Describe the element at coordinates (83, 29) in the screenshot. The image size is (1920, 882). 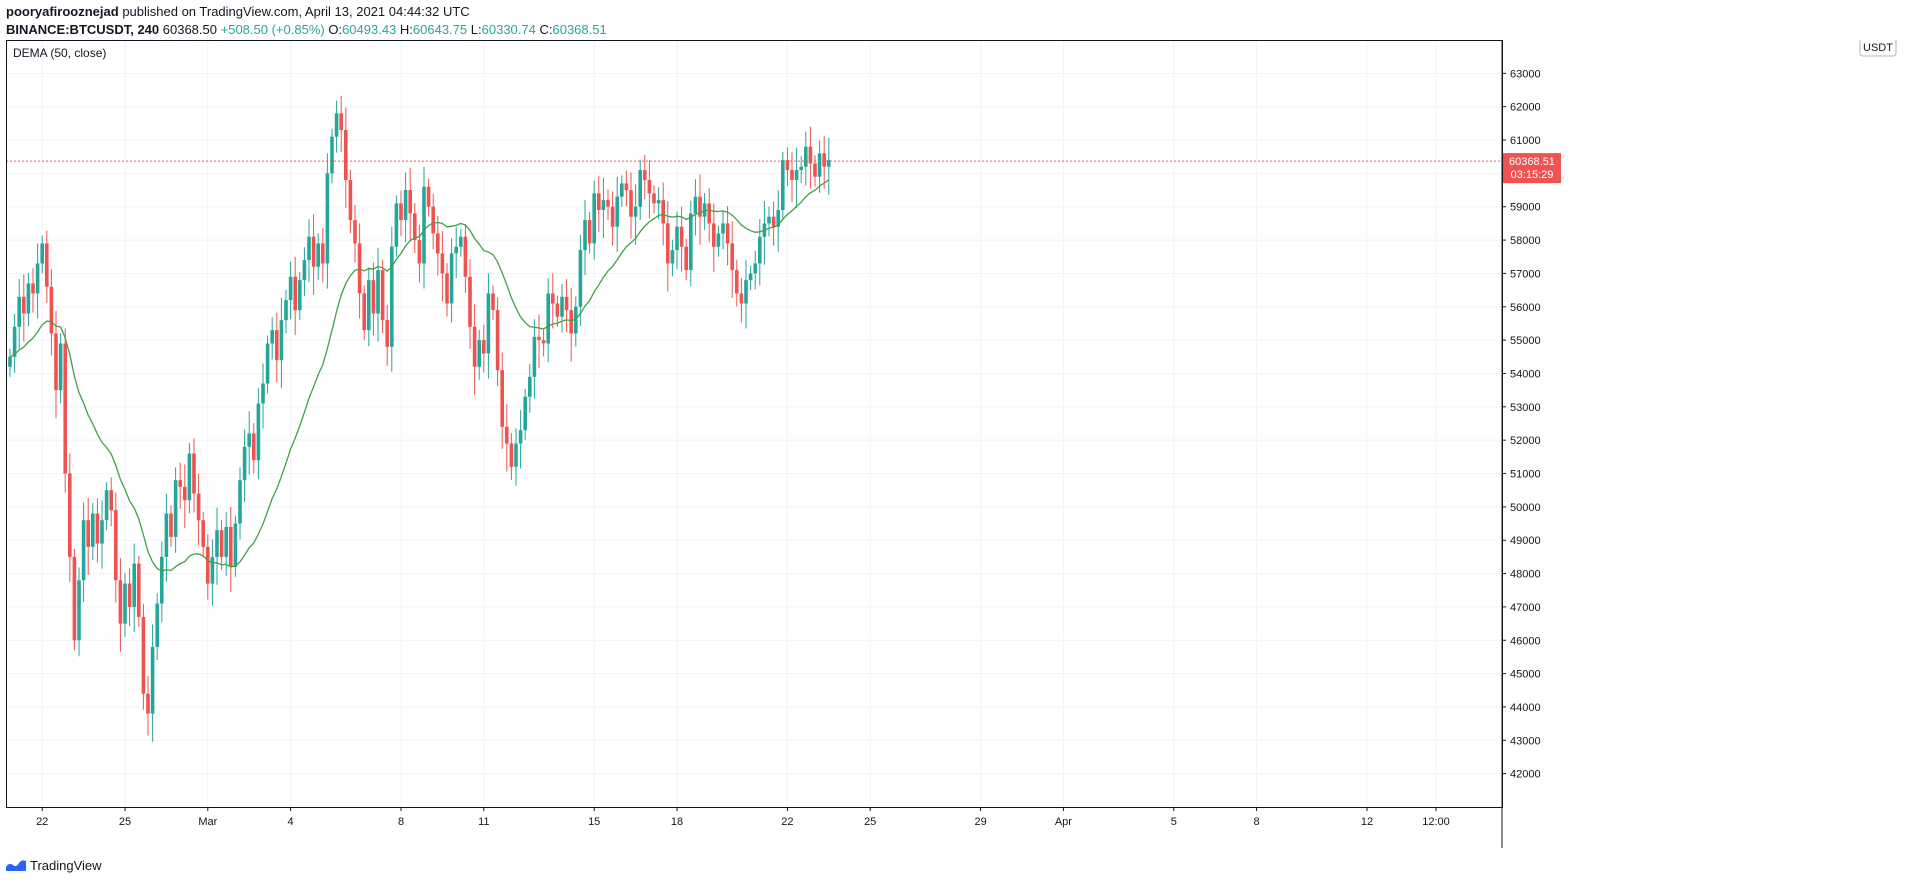
I see `symbol-label: BINANCE:BTCUSDT, 240` at that location.